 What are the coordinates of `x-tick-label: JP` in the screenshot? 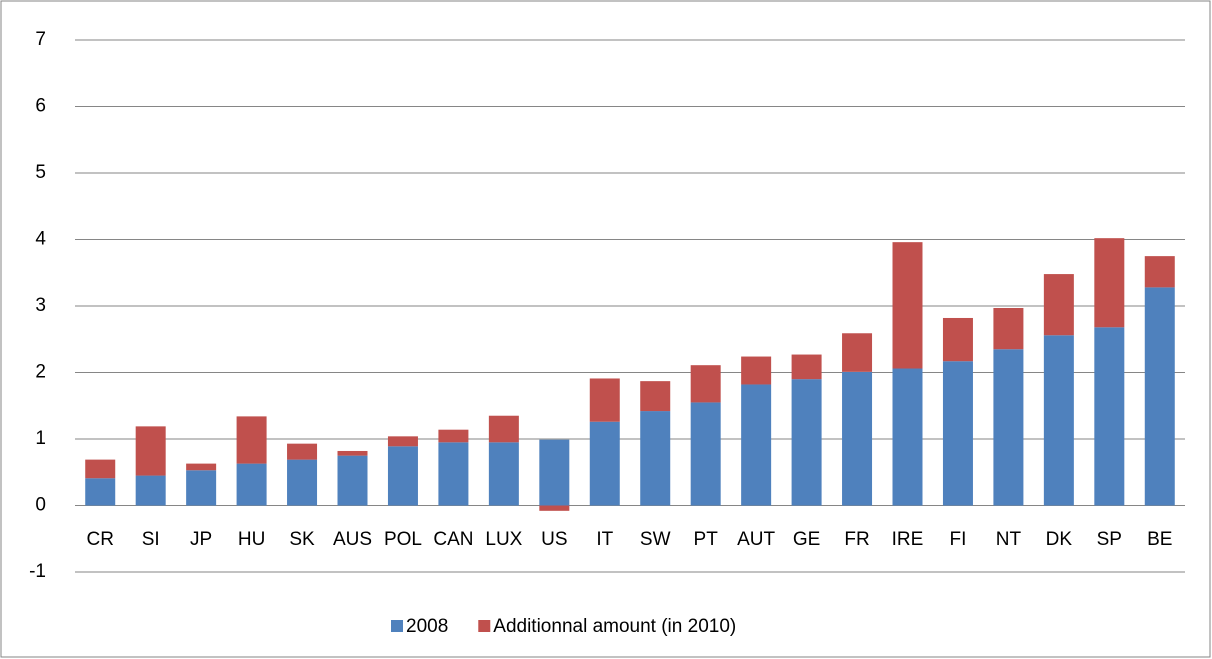 It's located at (201, 539).